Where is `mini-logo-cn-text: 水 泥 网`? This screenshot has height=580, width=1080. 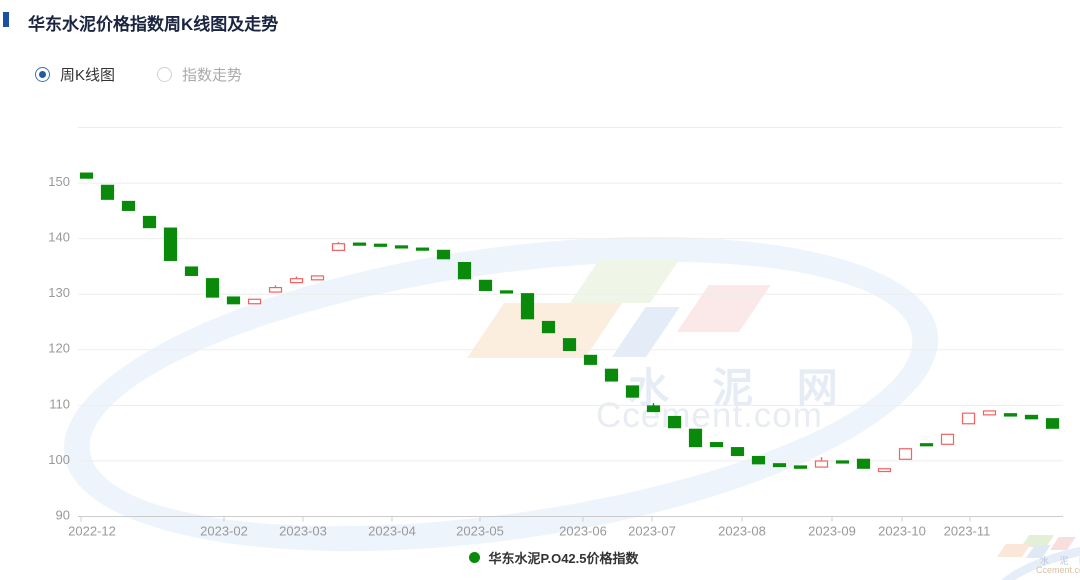 mini-logo-cn-text: 水 泥 网 is located at coordinates (1060, 561).